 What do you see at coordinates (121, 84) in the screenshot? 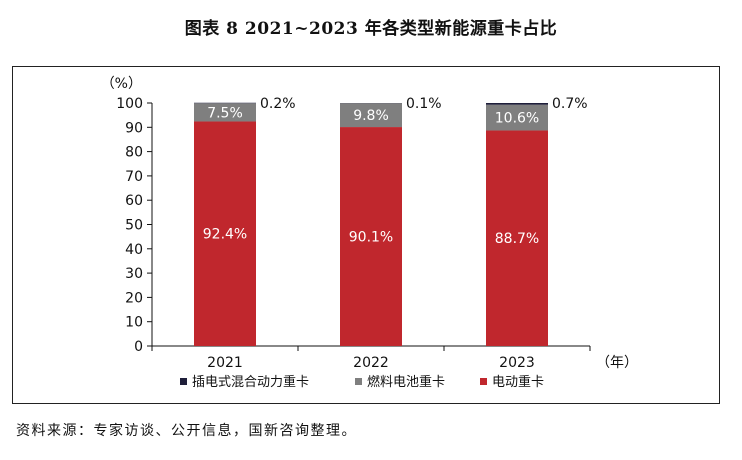
I see `y-axis-unit: （%）` at bounding box center [121, 84].